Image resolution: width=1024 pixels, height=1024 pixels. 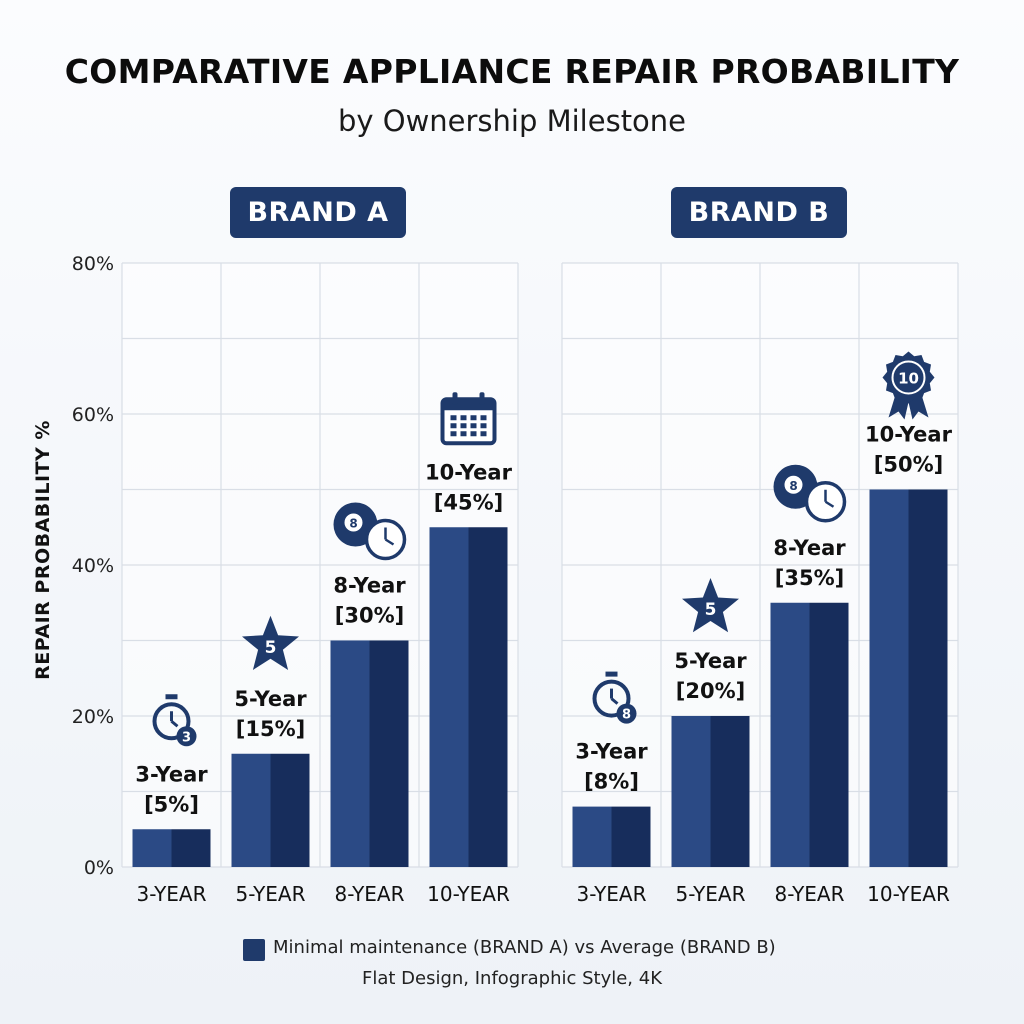 I want to click on footnote: Flat Design, Infographic Style, 4K, so click(x=512, y=978).